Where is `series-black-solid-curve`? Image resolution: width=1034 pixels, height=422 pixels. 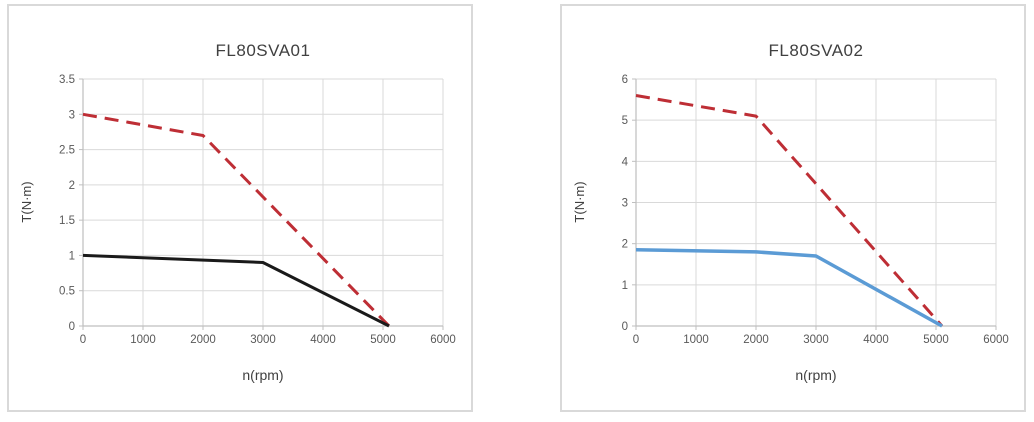 series-black-solid-curve is located at coordinates (236, 290).